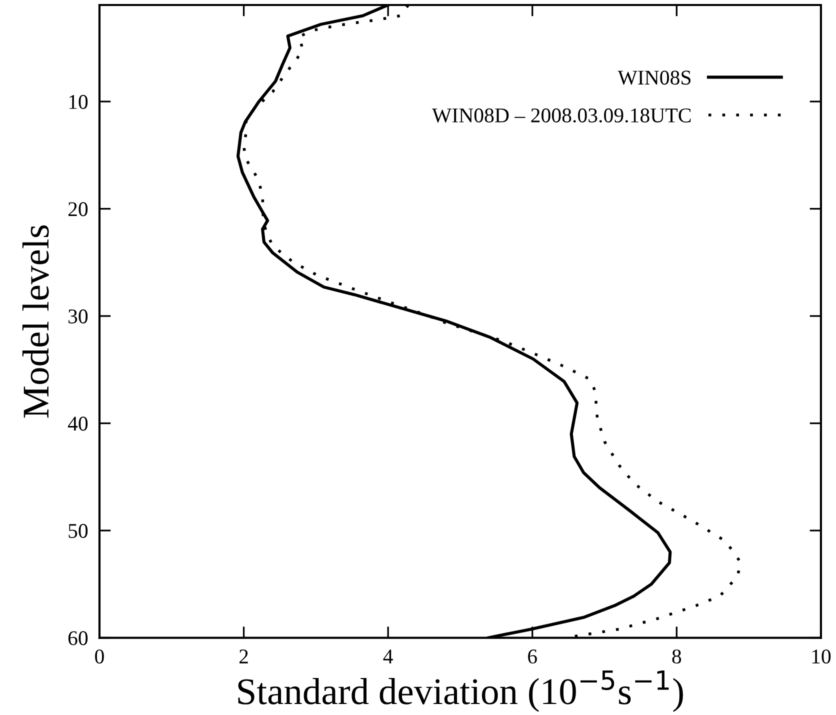  I want to click on y-tick-label: 40, so click(78, 423).